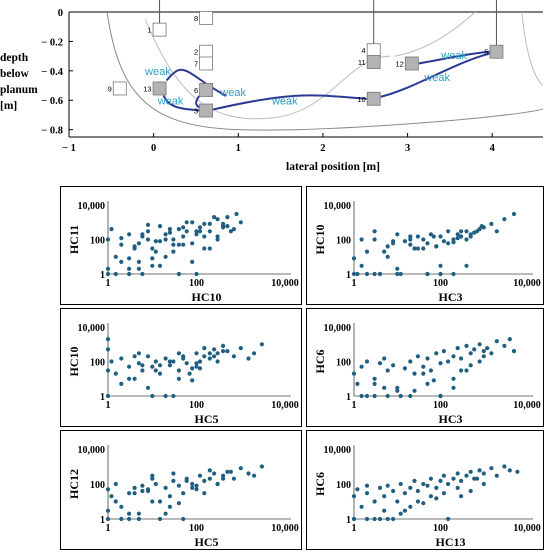 This screenshot has width=550, height=554. What do you see at coordinates (170, 102) in the screenshot?
I see `weak-link-label: weak` at bounding box center [170, 102].